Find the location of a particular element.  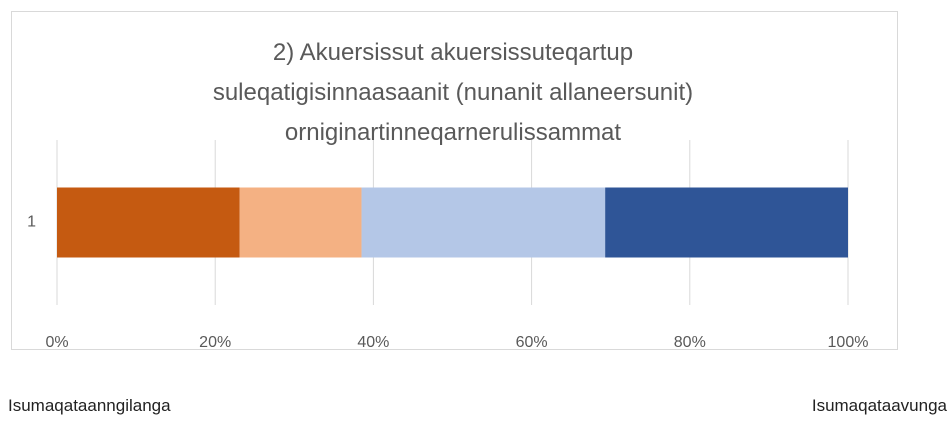

x-tick-label: 40% is located at coordinates (373, 342).